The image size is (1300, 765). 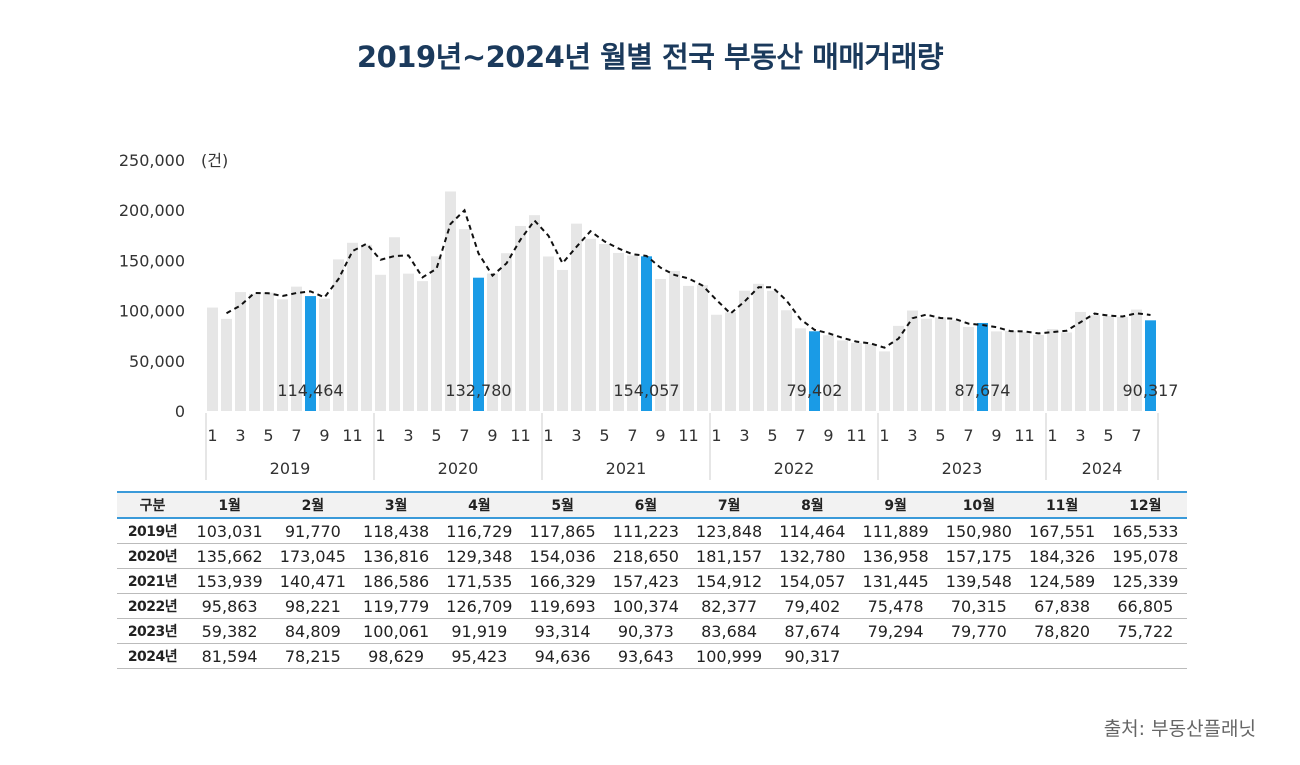 I want to click on year-label: 2021, so click(x=626, y=468).